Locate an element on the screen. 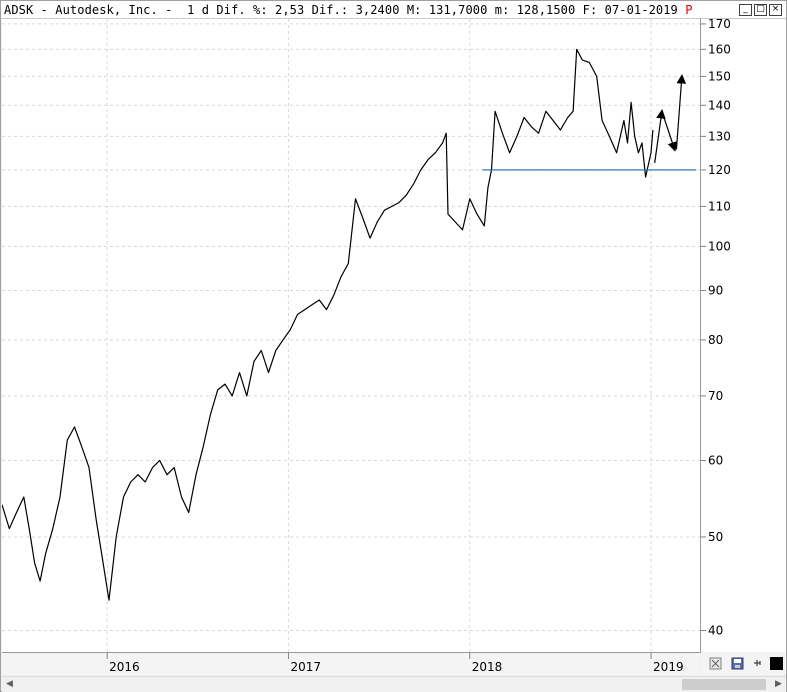  y-tick-label: 60 is located at coordinates (715, 461).